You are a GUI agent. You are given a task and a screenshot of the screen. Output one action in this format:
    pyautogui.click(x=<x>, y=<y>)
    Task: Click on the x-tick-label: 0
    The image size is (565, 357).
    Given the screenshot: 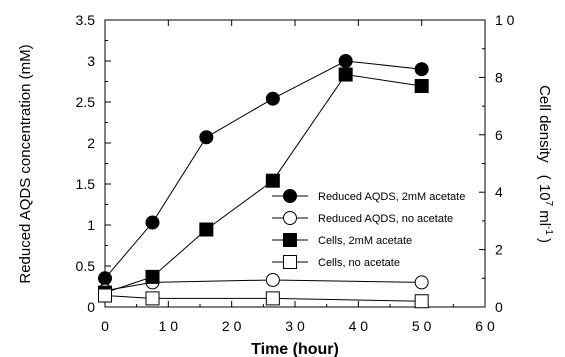 What is the action you would take?
    pyautogui.click(x=105, y=326)
    